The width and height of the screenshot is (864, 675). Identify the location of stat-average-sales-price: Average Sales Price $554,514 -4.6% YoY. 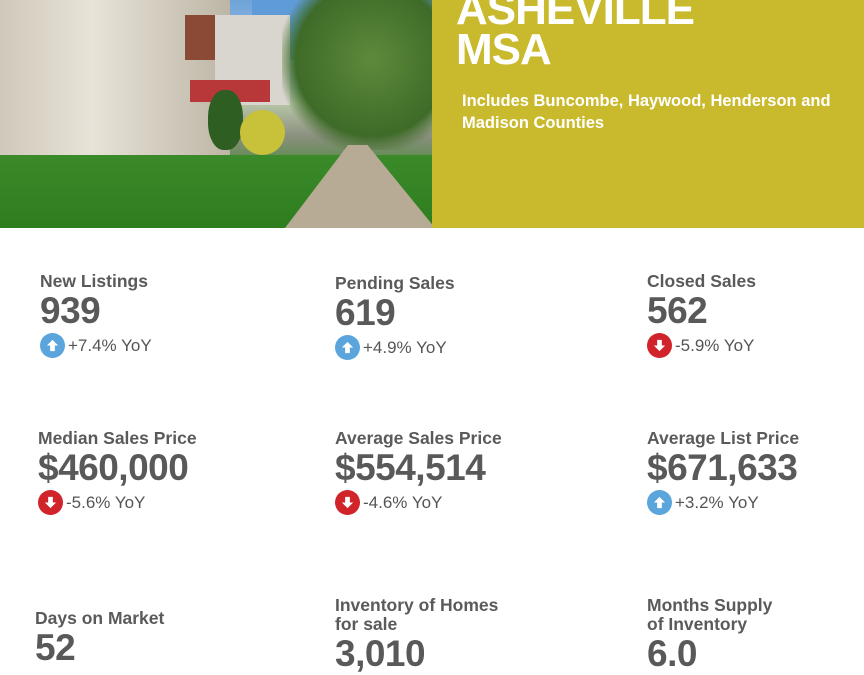
(418, 472).